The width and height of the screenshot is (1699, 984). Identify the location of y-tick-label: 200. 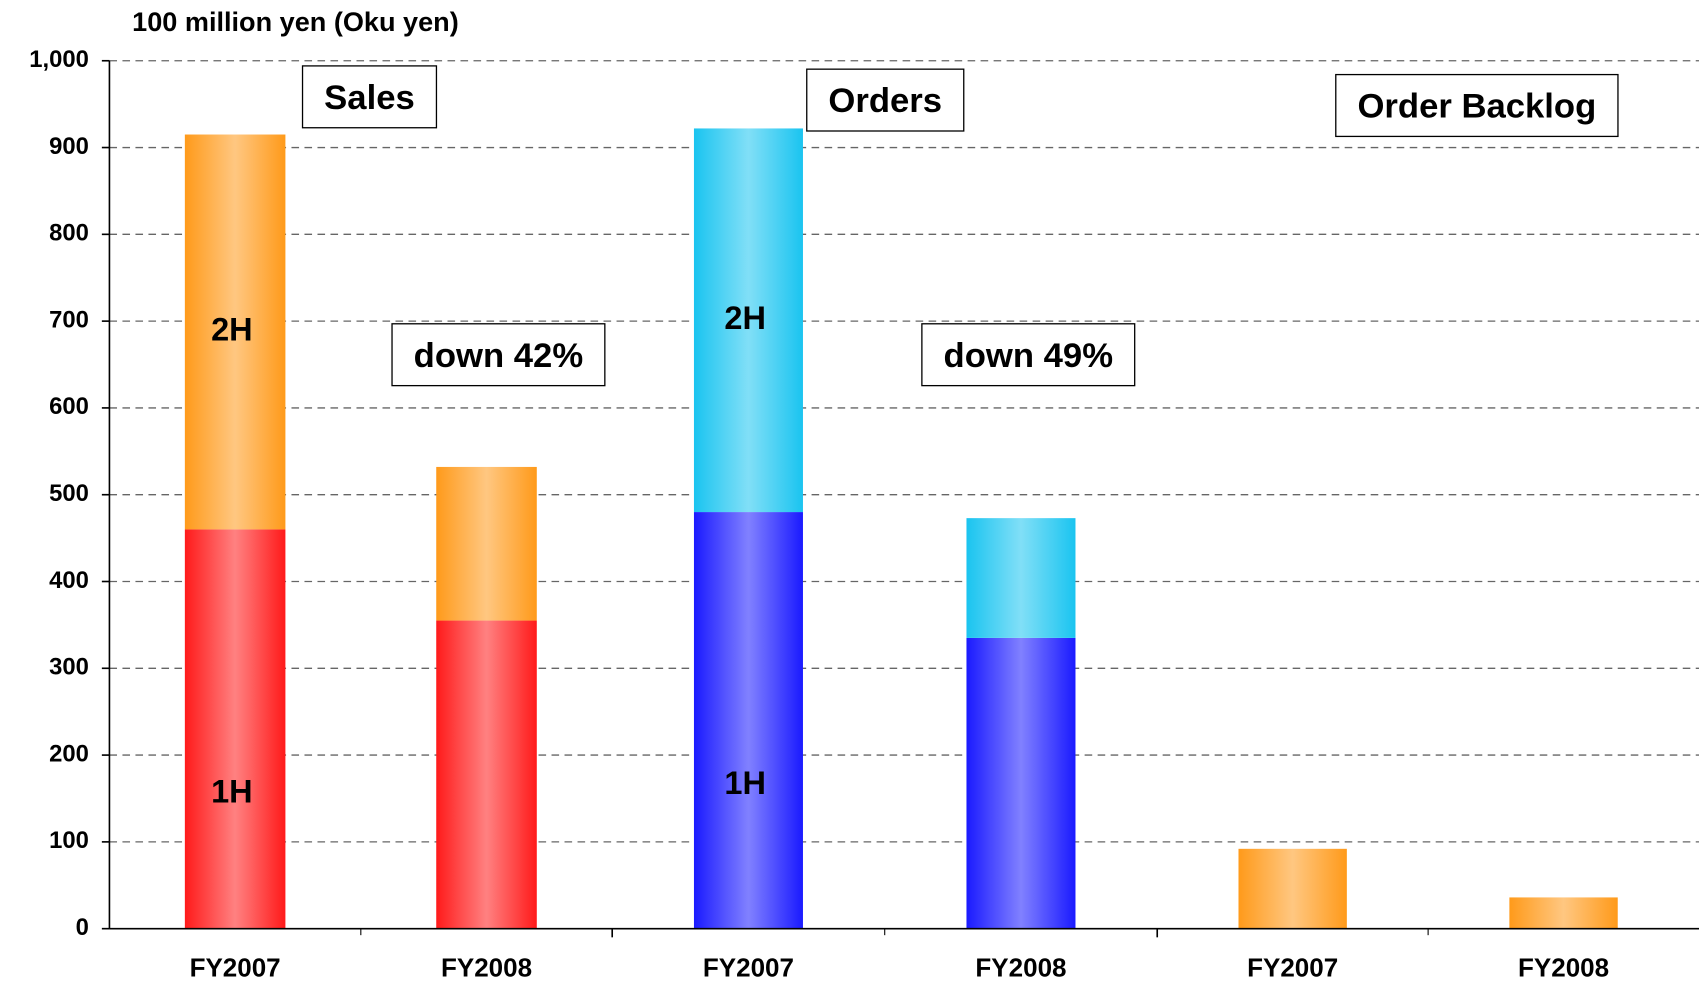
(69, 753).